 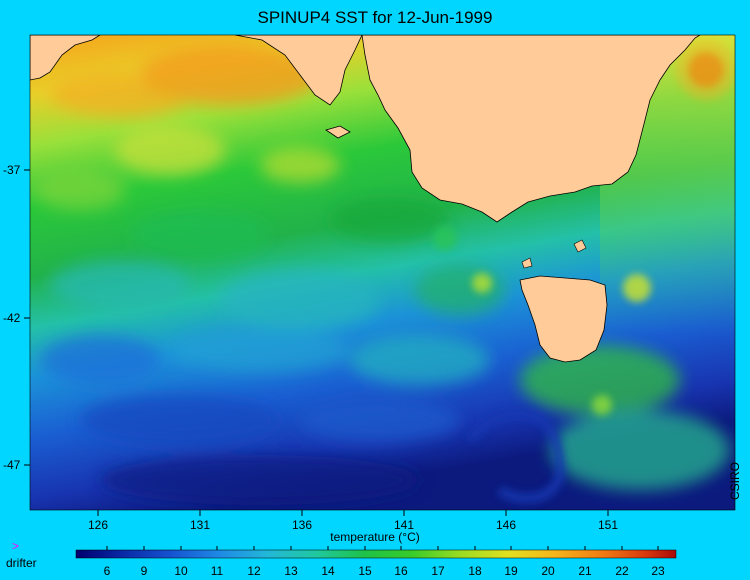 What do you see at coordinates (181, 571) in the screenshot?
I see `colorbar-tick-label: 10` at bounding box center [181, 571].